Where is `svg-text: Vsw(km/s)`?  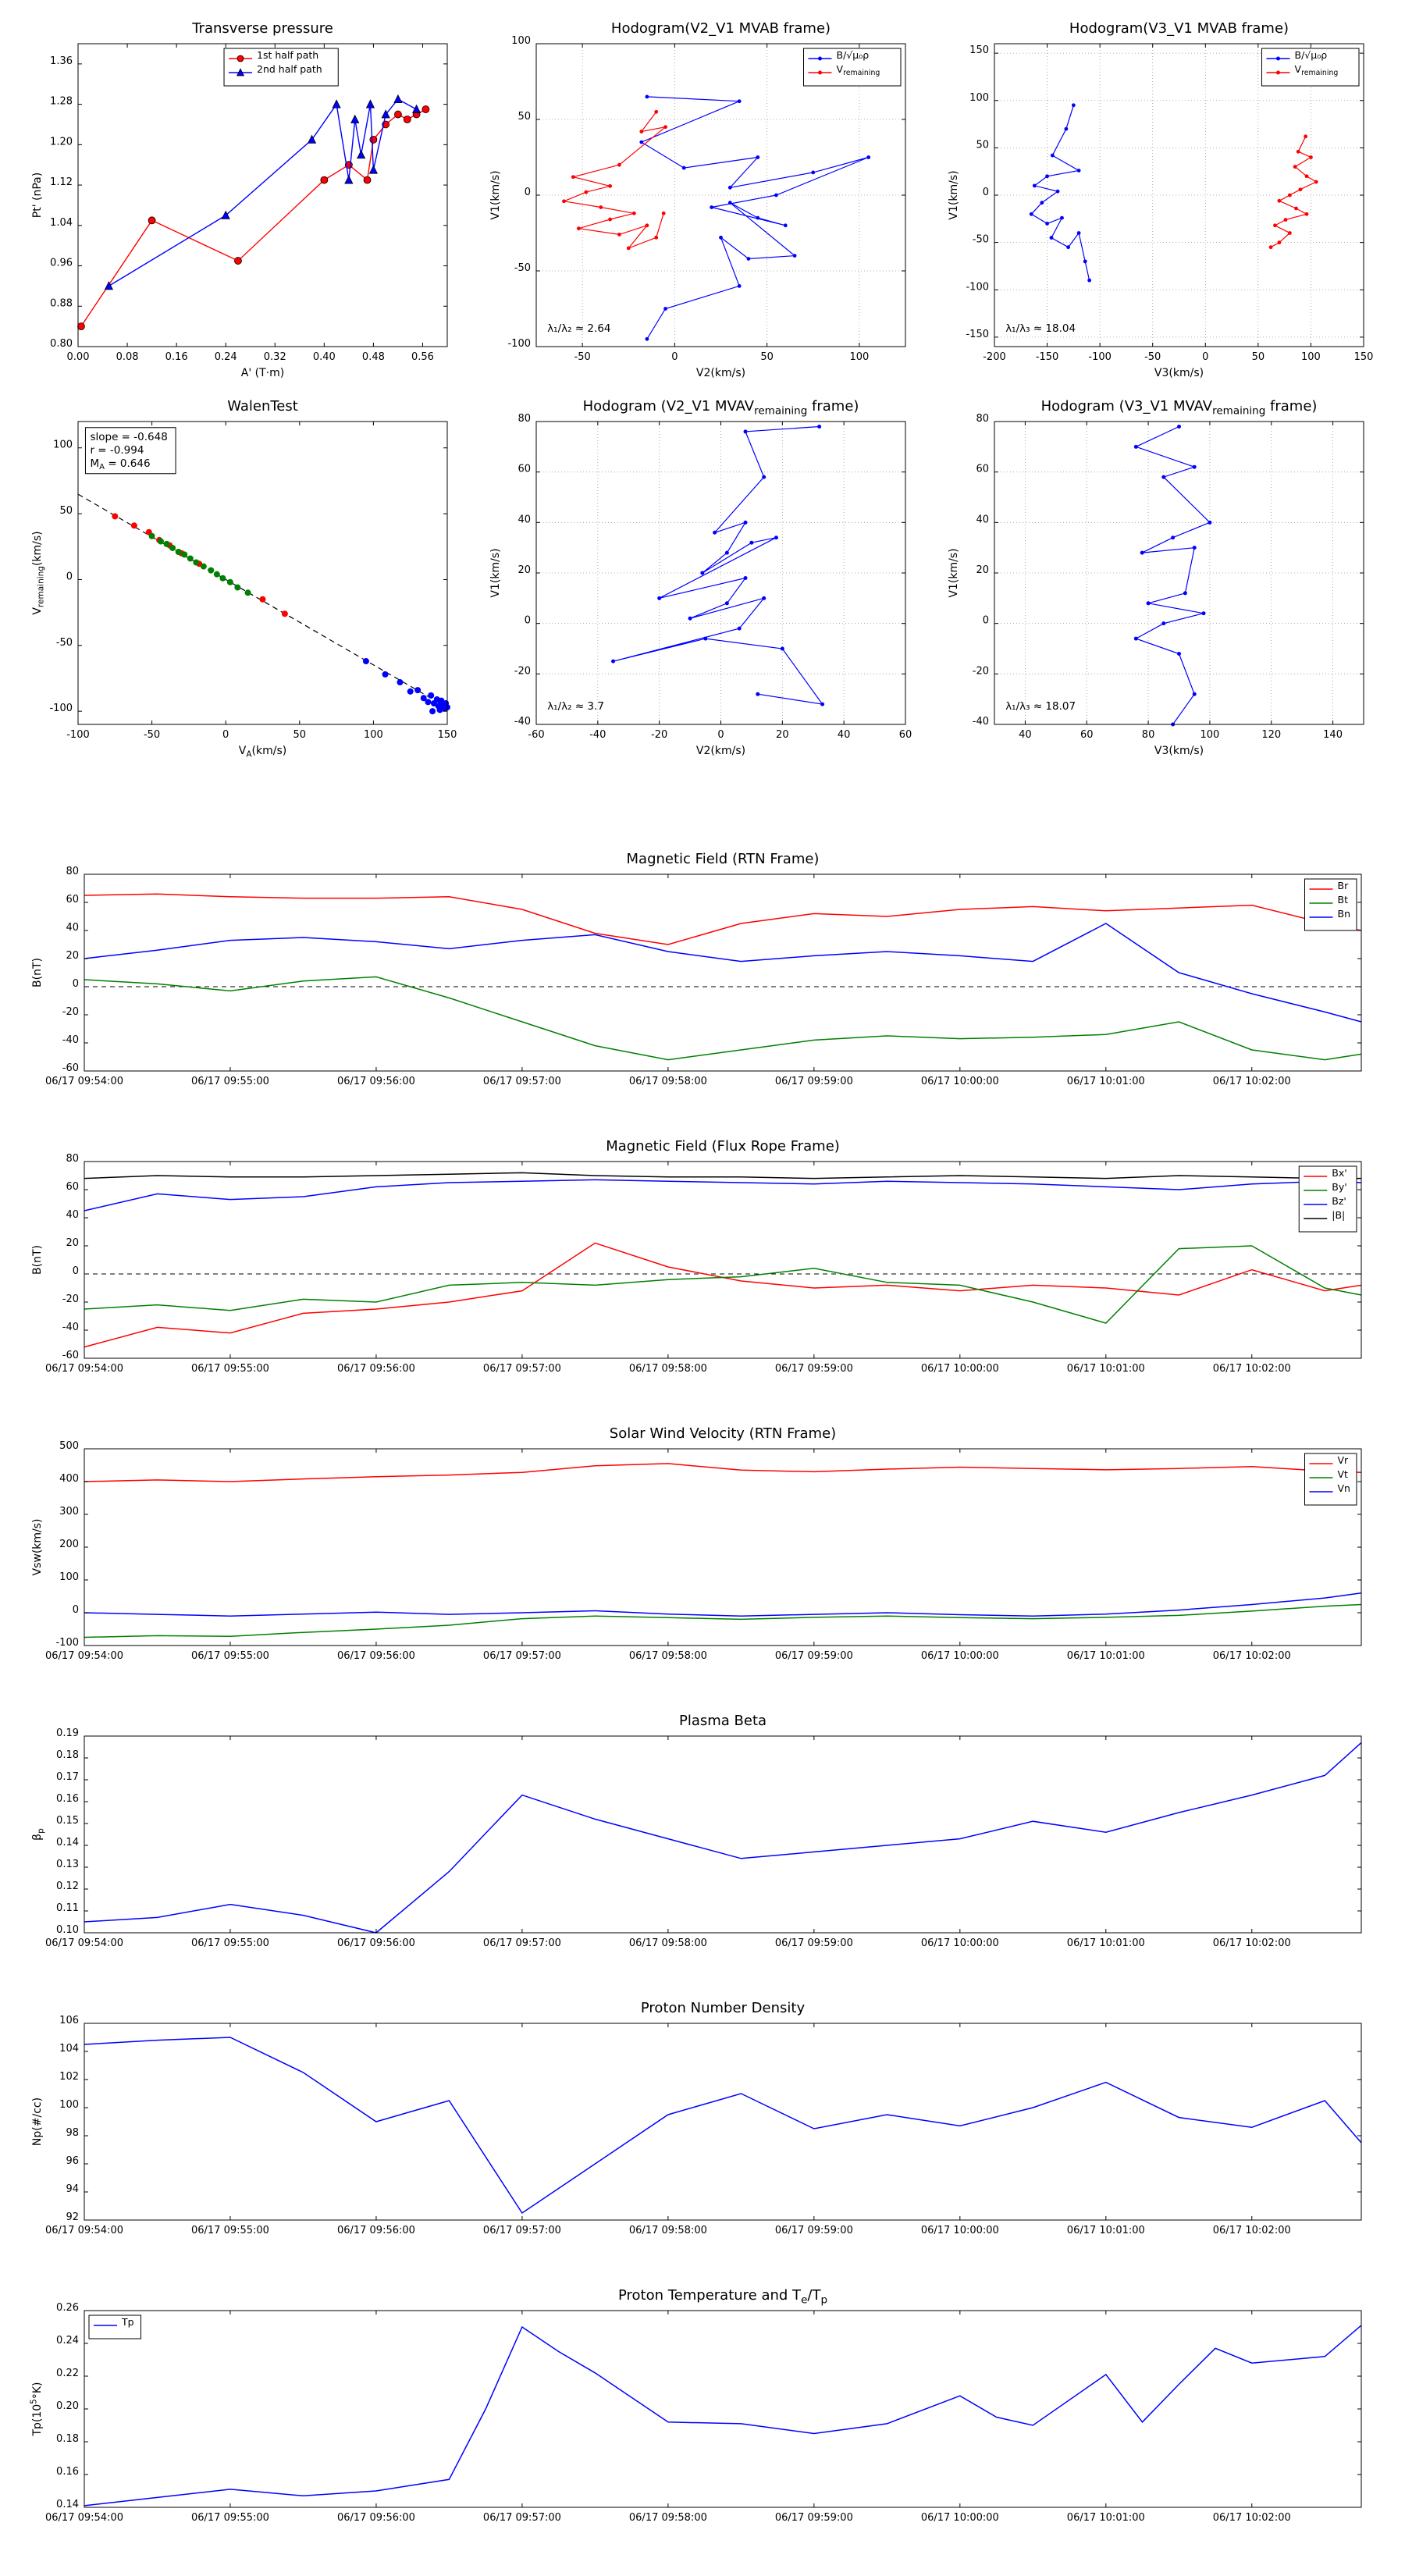
svg-text: Vsw(km/s) is located at coordinates (38, 1546).